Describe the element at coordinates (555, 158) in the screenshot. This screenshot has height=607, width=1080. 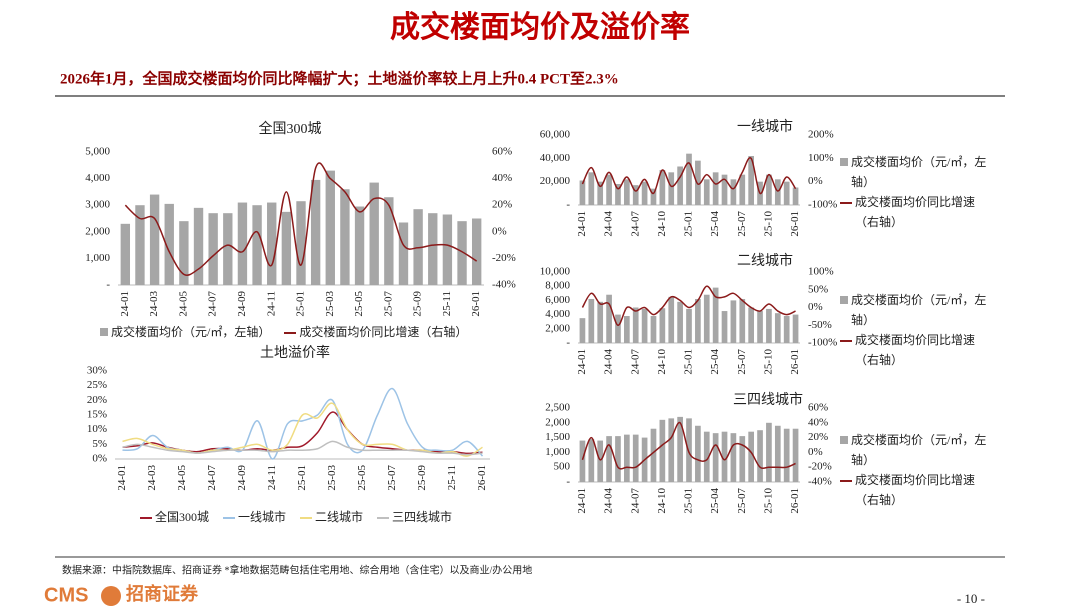
I see `y-tick-label: 40,000` at that location.